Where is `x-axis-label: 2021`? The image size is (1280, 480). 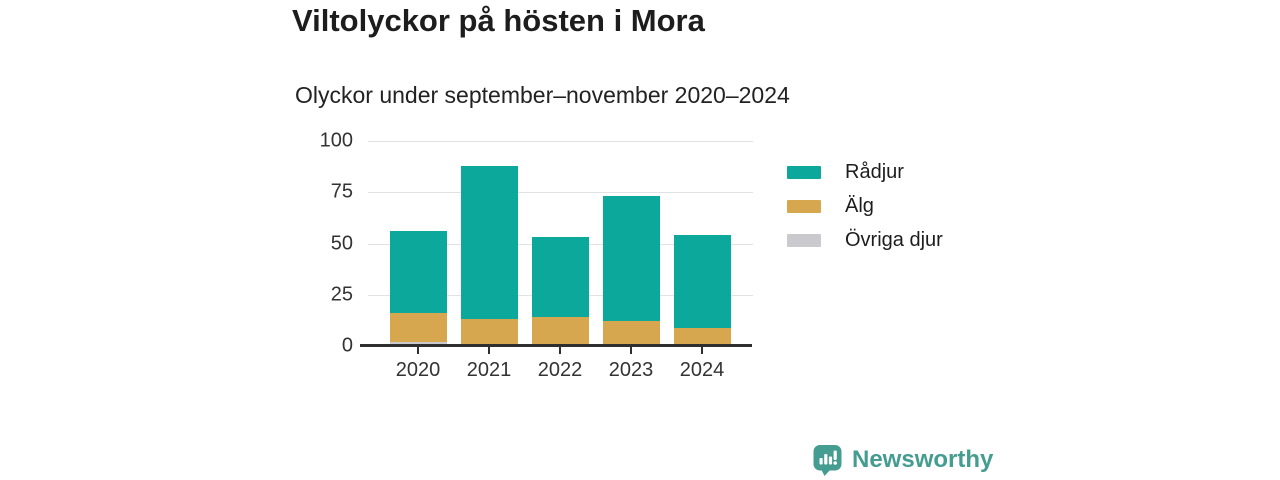 x-axis-label: 2021 is located at coordinates (489, 370).